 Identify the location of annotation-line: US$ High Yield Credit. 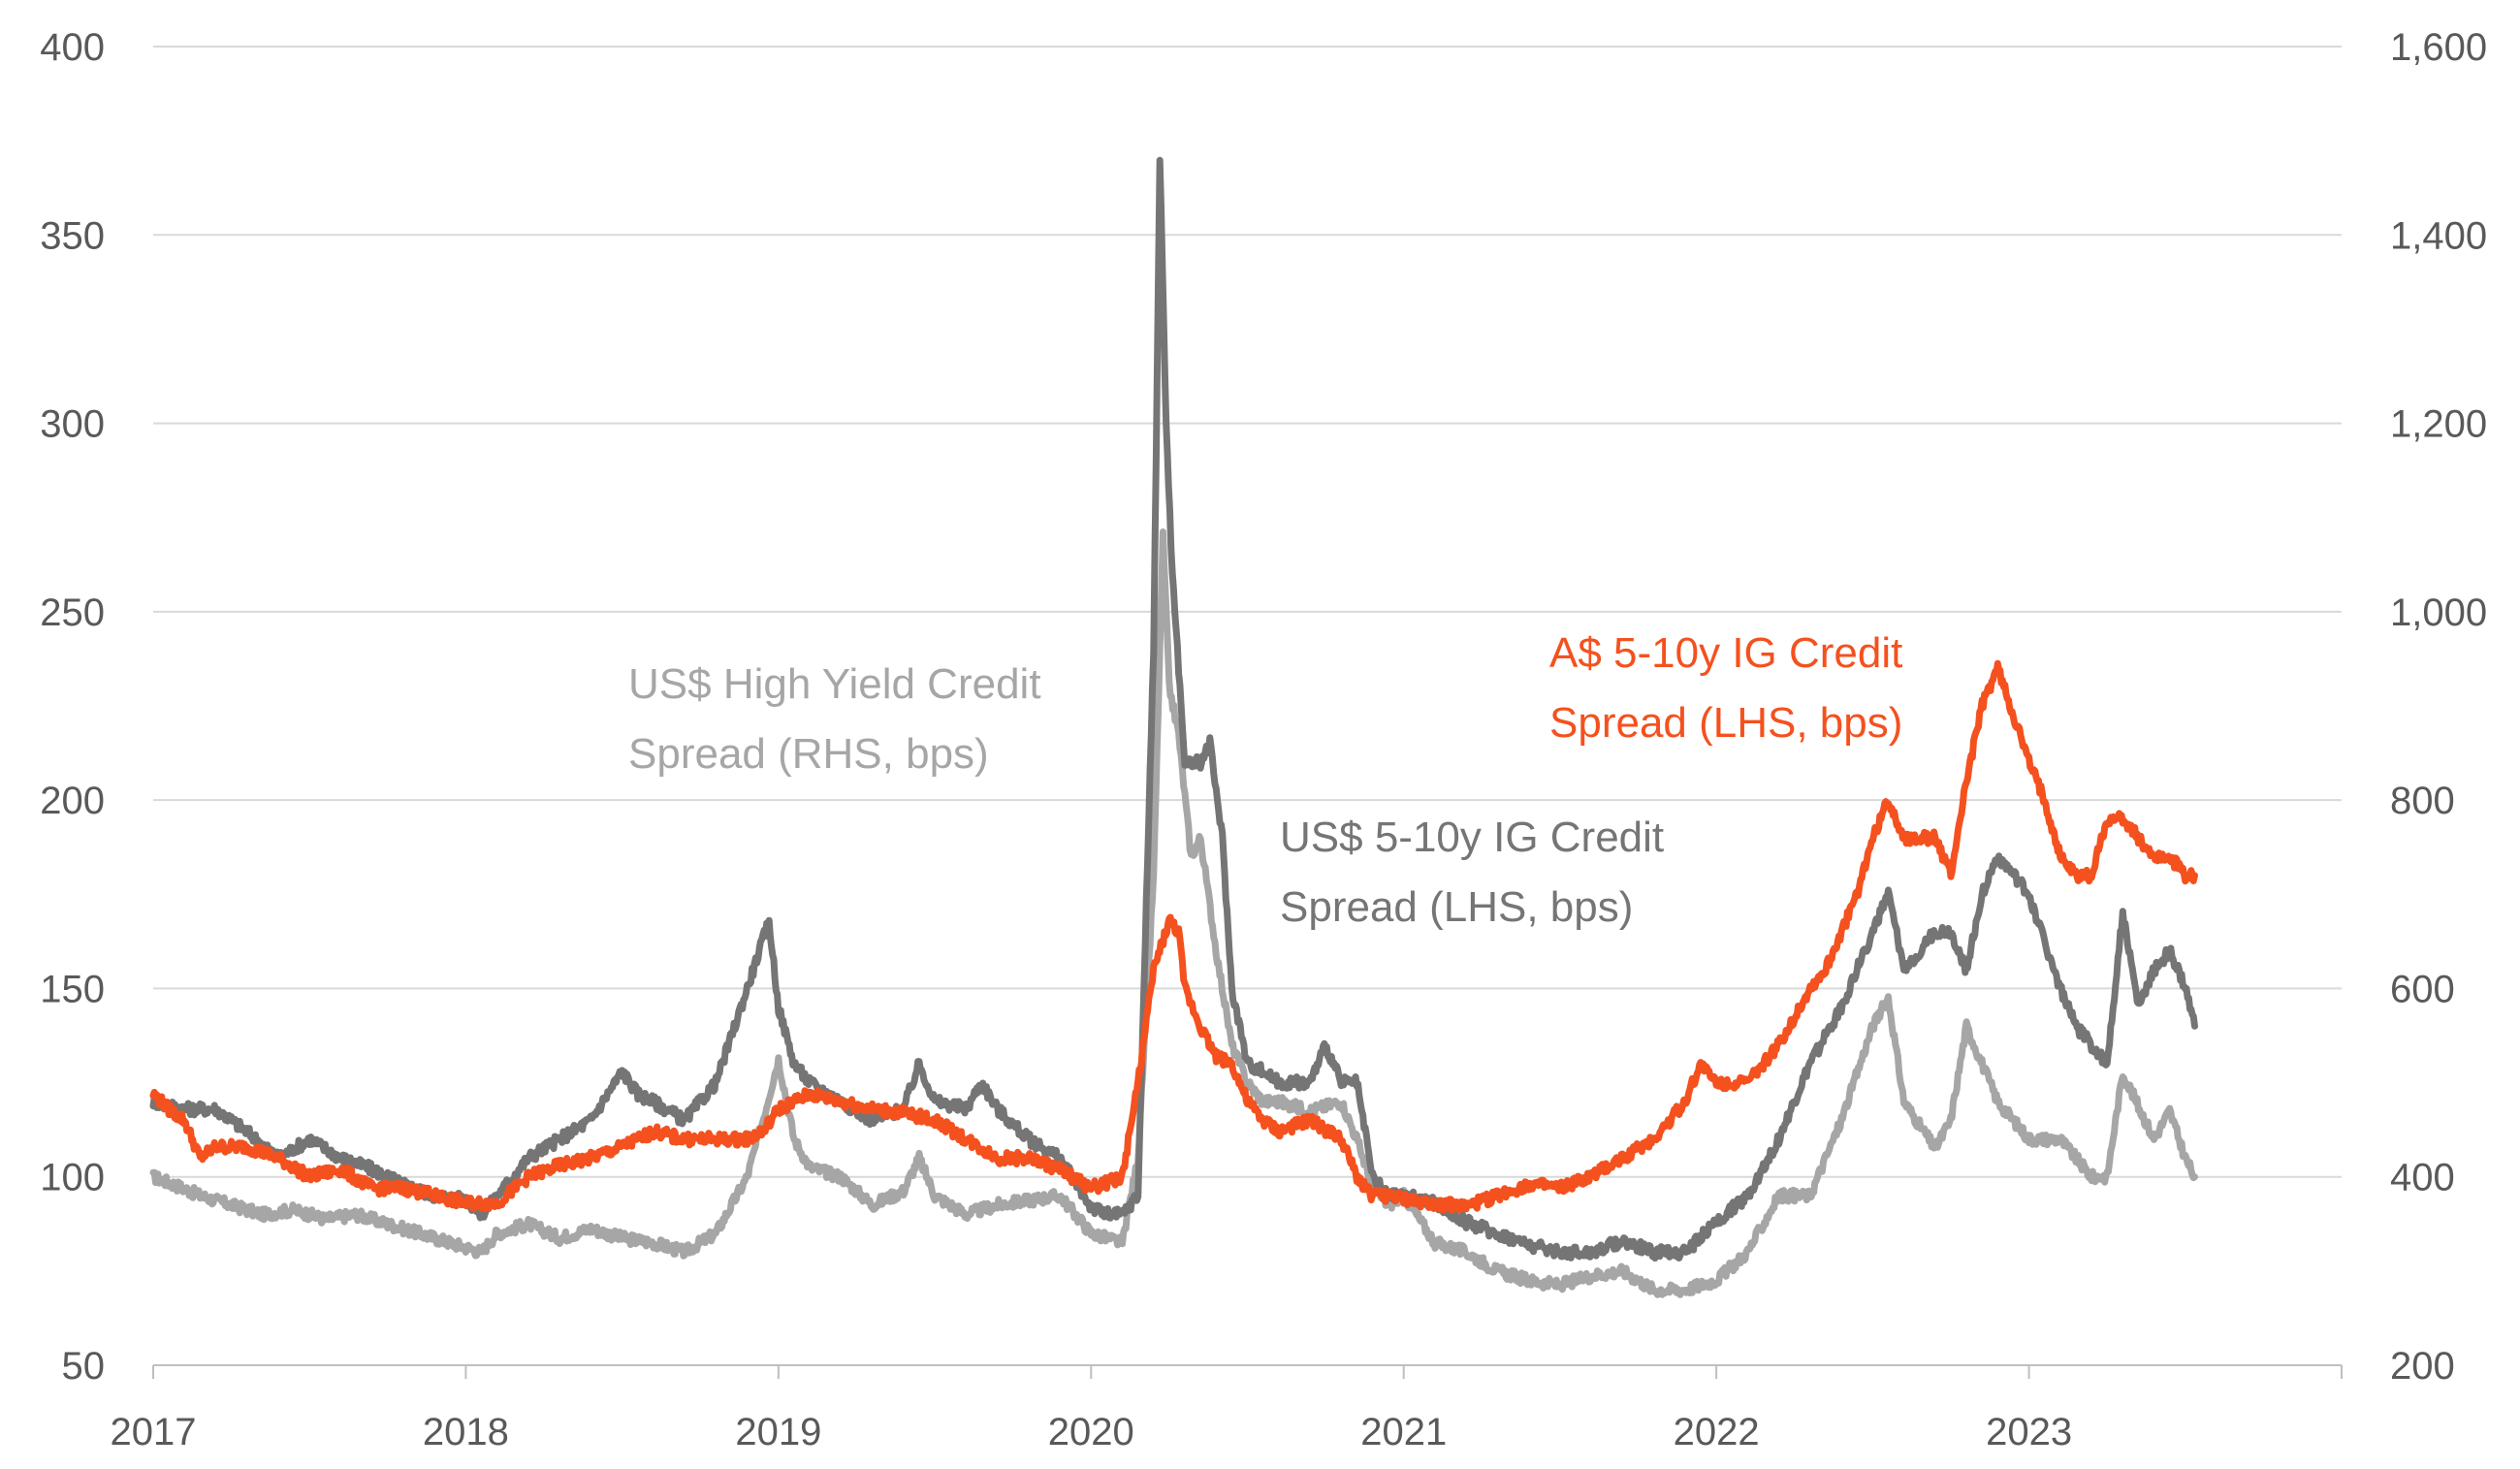
(835, 684).